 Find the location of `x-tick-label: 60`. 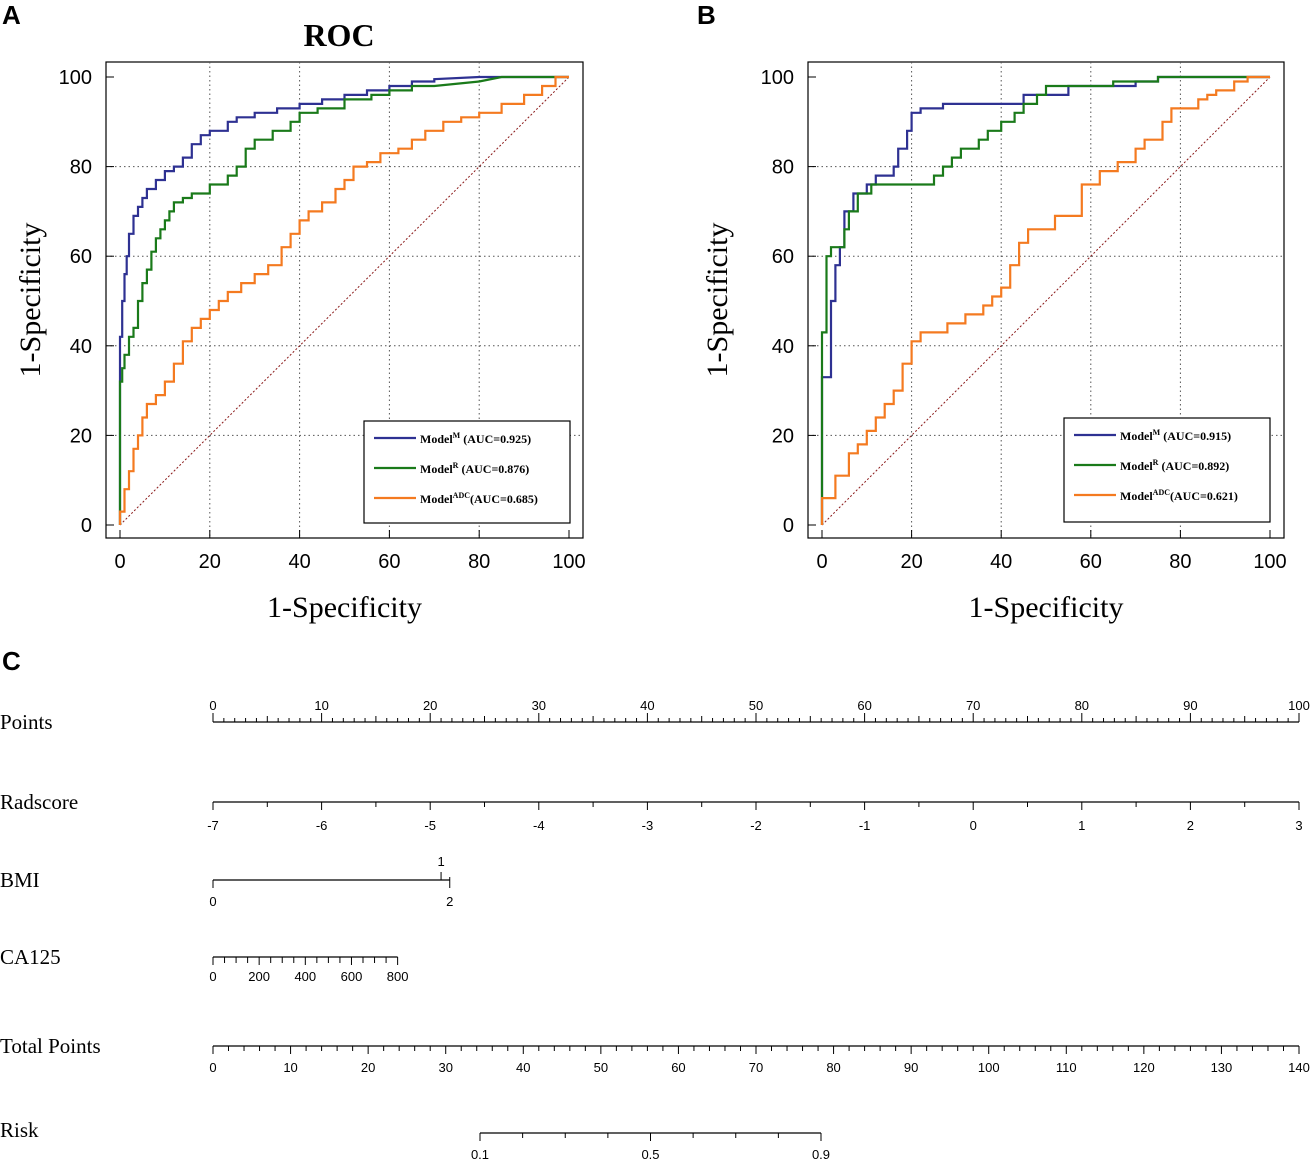

x-tick-label: 60 is located at coordinates (389, 562).